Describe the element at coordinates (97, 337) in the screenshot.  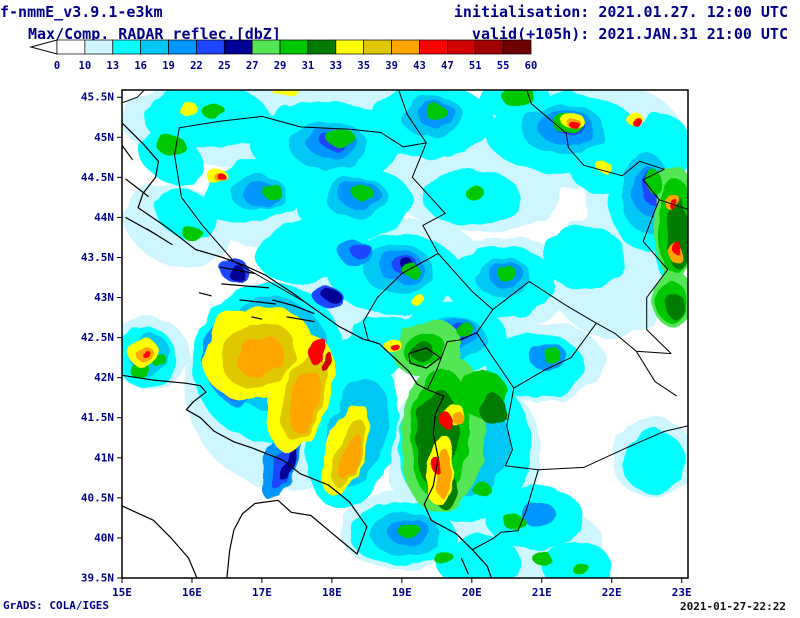
I see `y-axis-tick-label: 42.5N` at that location.